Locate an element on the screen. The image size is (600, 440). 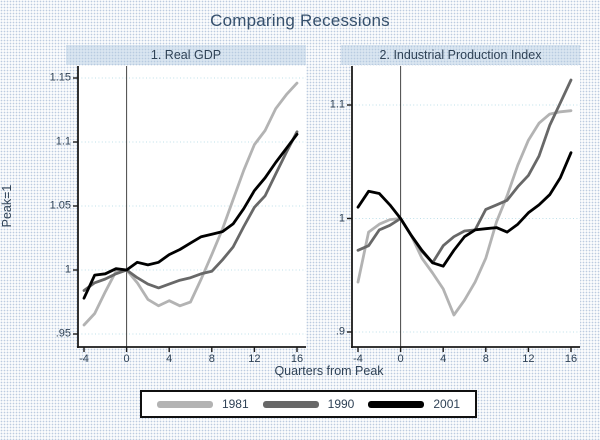
legend-swatch-2001 is located at coordinates (396, 404).